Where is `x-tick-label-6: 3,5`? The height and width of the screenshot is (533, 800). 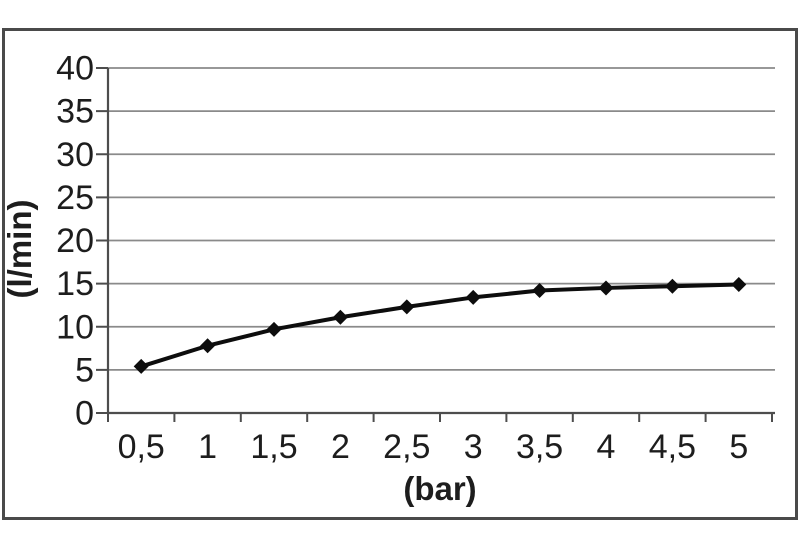
x-tick-label-6: 3,5 is located at coordinates (539, 447).